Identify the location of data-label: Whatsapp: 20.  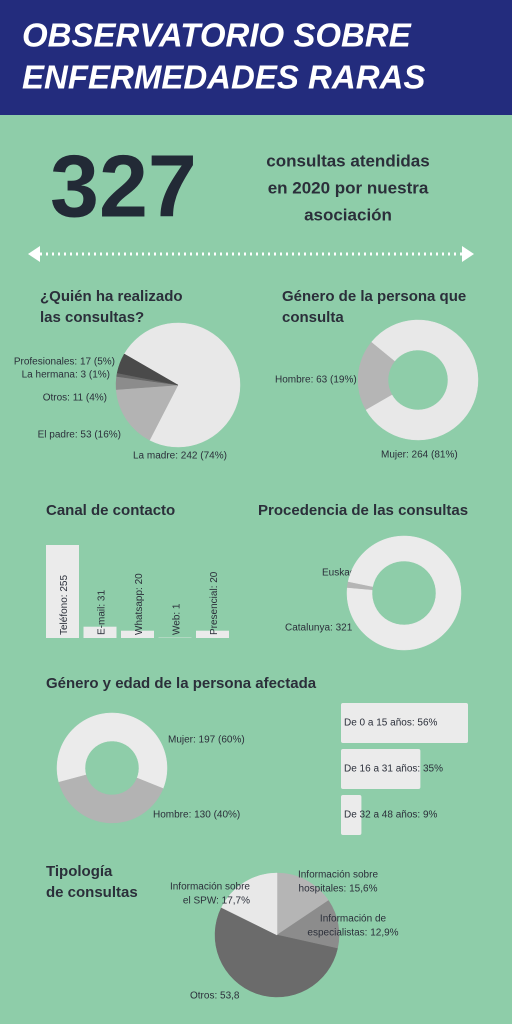
(139, 604).